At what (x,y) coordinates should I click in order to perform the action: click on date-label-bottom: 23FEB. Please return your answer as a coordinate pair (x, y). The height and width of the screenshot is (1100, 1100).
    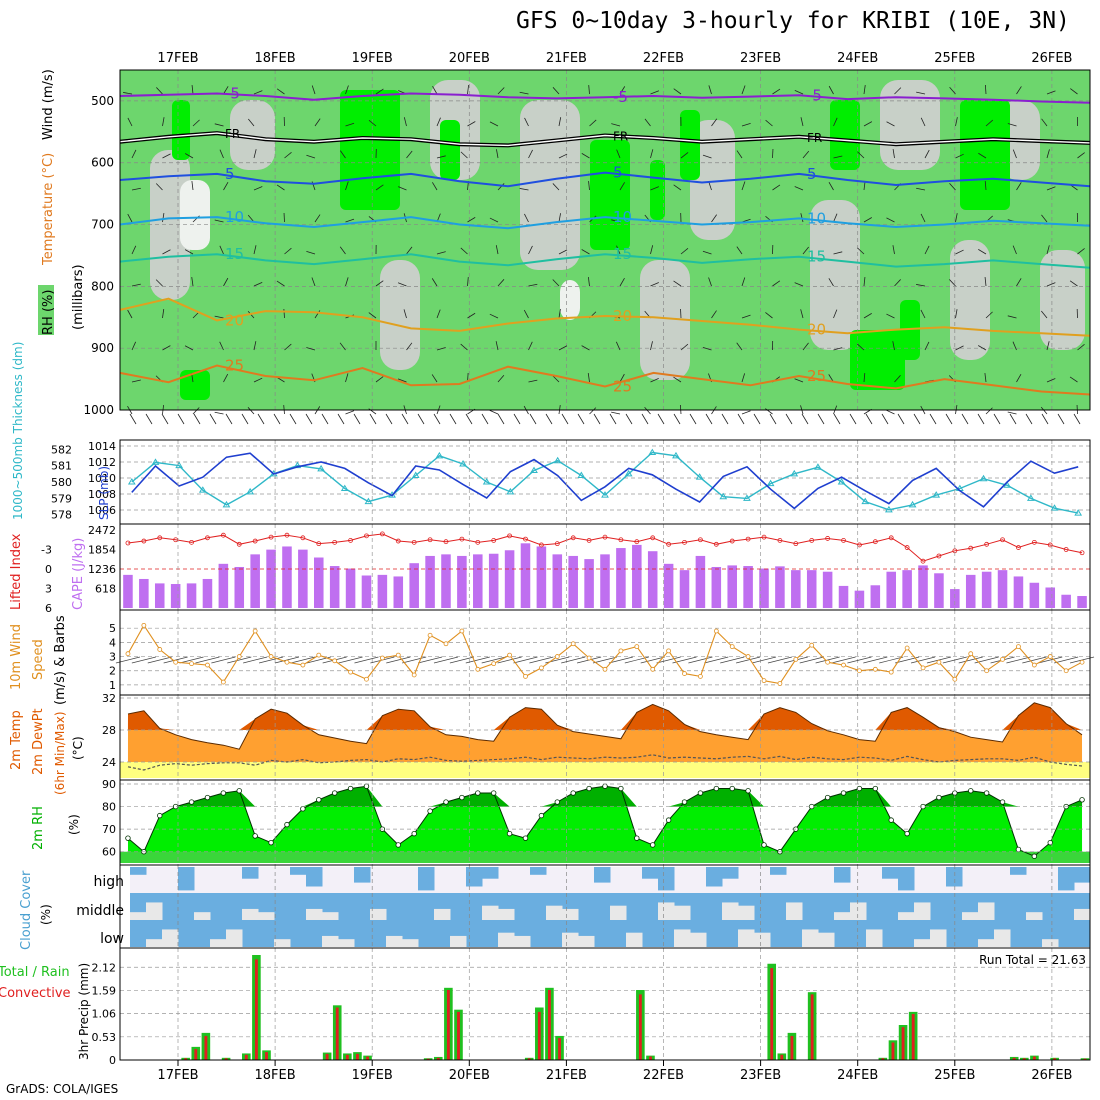
    Looking at the image, I should click on (760, 1075).